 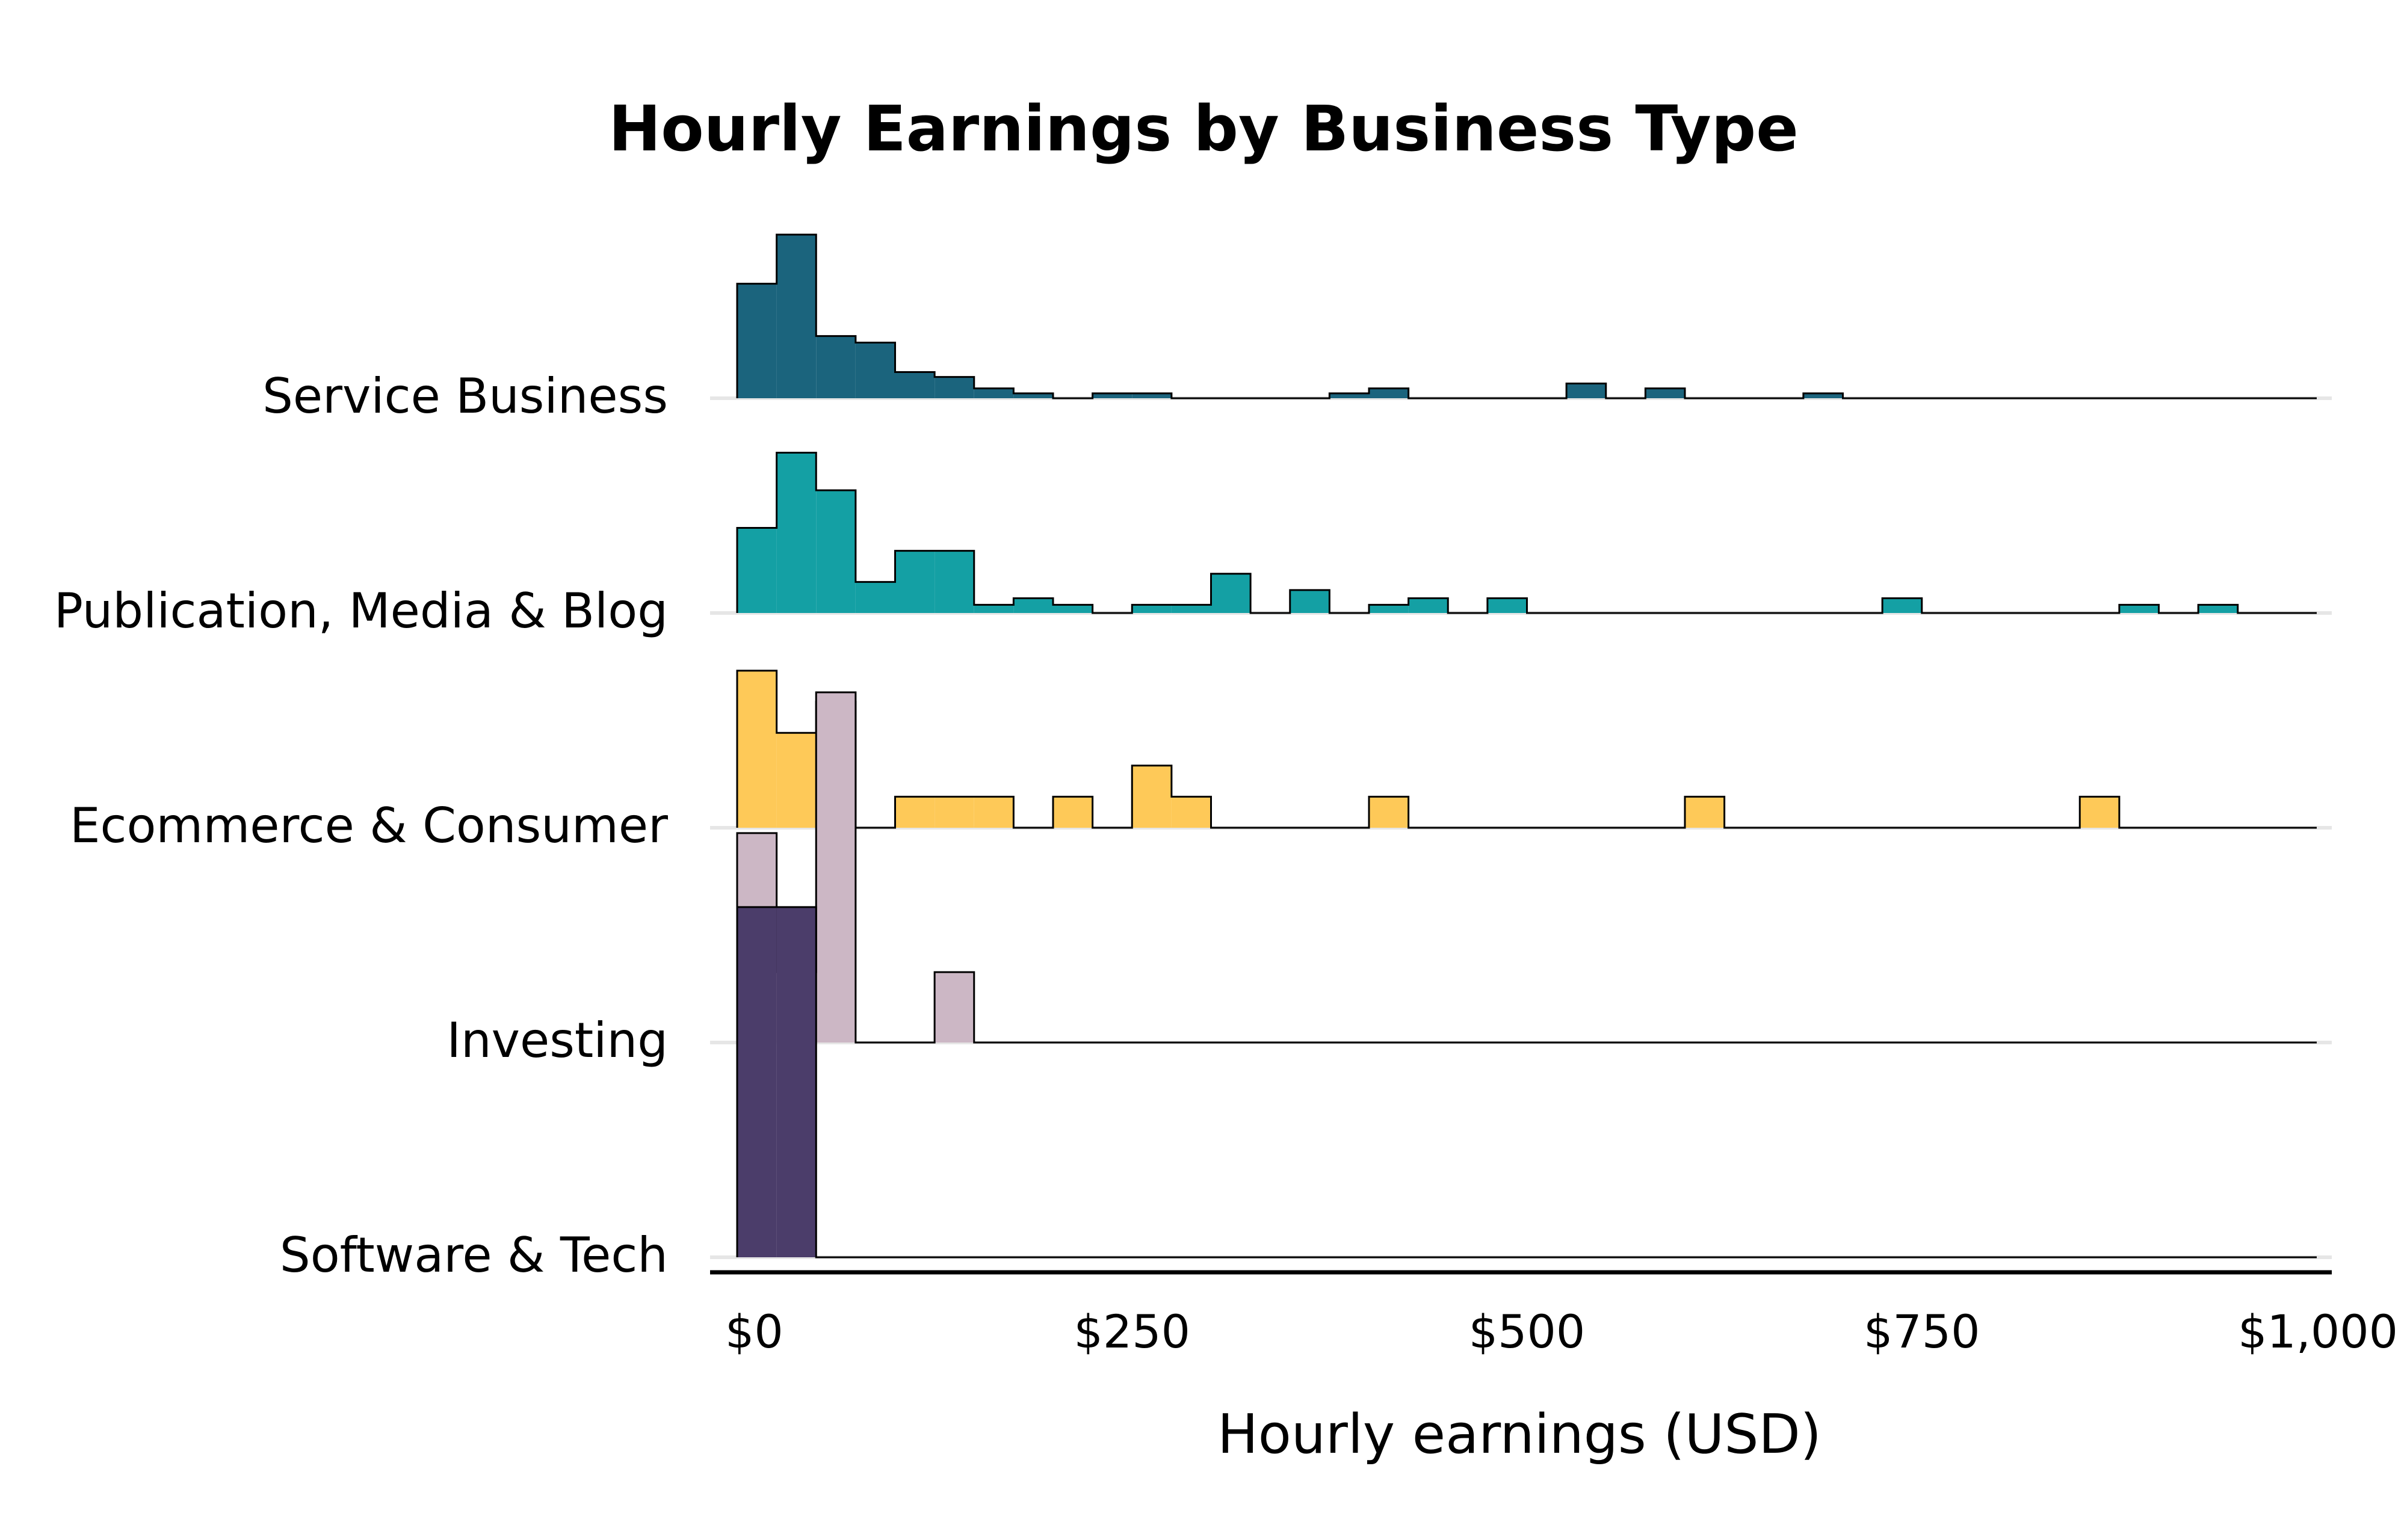 I want to click on category-label: Investing, so click(x=557, y=1040).